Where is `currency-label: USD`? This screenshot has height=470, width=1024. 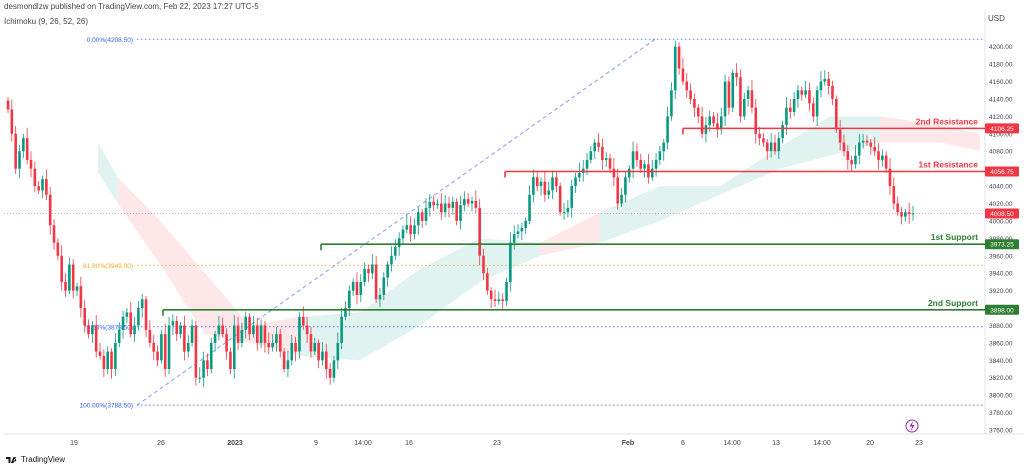 currency-label: USD is located at coordinates (996, 18).